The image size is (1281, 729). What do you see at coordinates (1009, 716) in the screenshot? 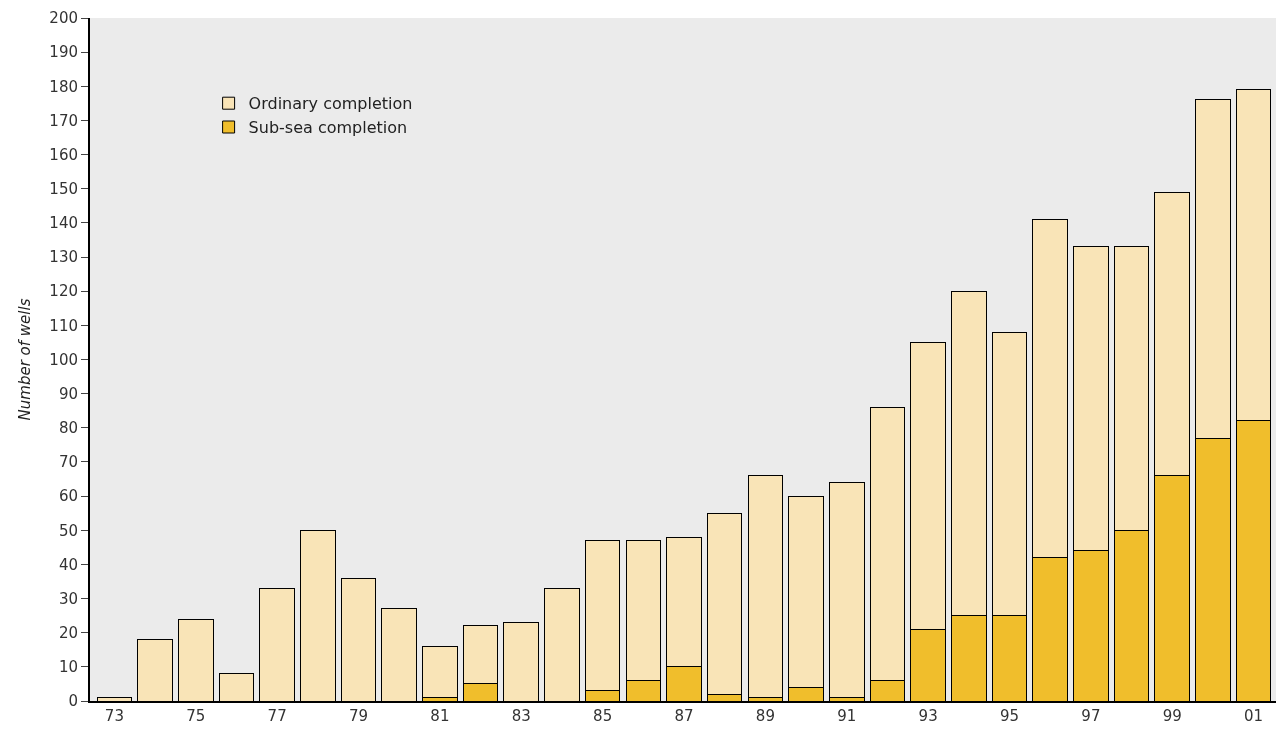
I see `x-tick-label: 95` at bounding box center [1009, 716].